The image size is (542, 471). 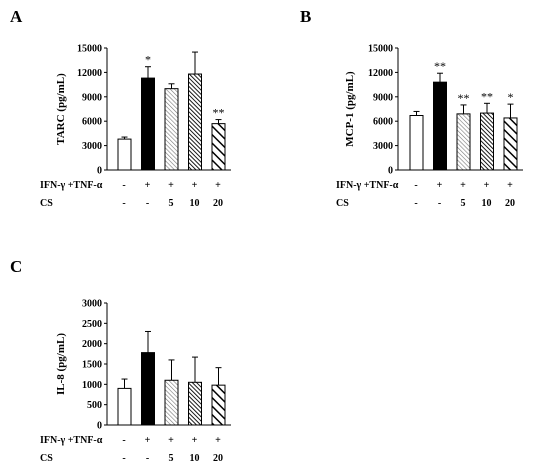 What do you see at coordinates (61, 364) in the screenshot?
I see `y-axis-label: IL-8 (pg/mL)` at bounding box center [61, 364].